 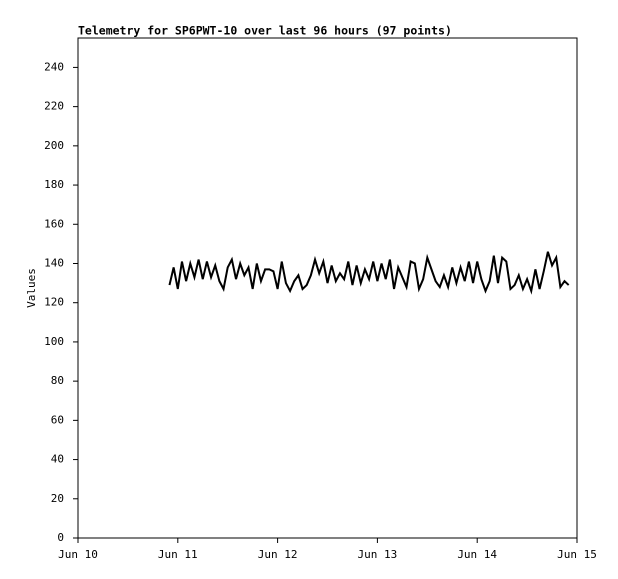 I want to click on y-tick-label: 240, so click(x=54, y=66).